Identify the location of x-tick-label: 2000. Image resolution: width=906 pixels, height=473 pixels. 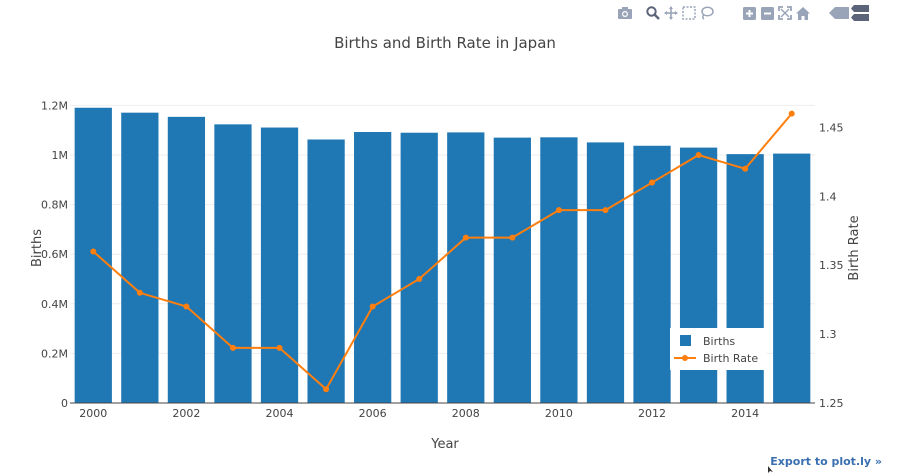
(93, 413).